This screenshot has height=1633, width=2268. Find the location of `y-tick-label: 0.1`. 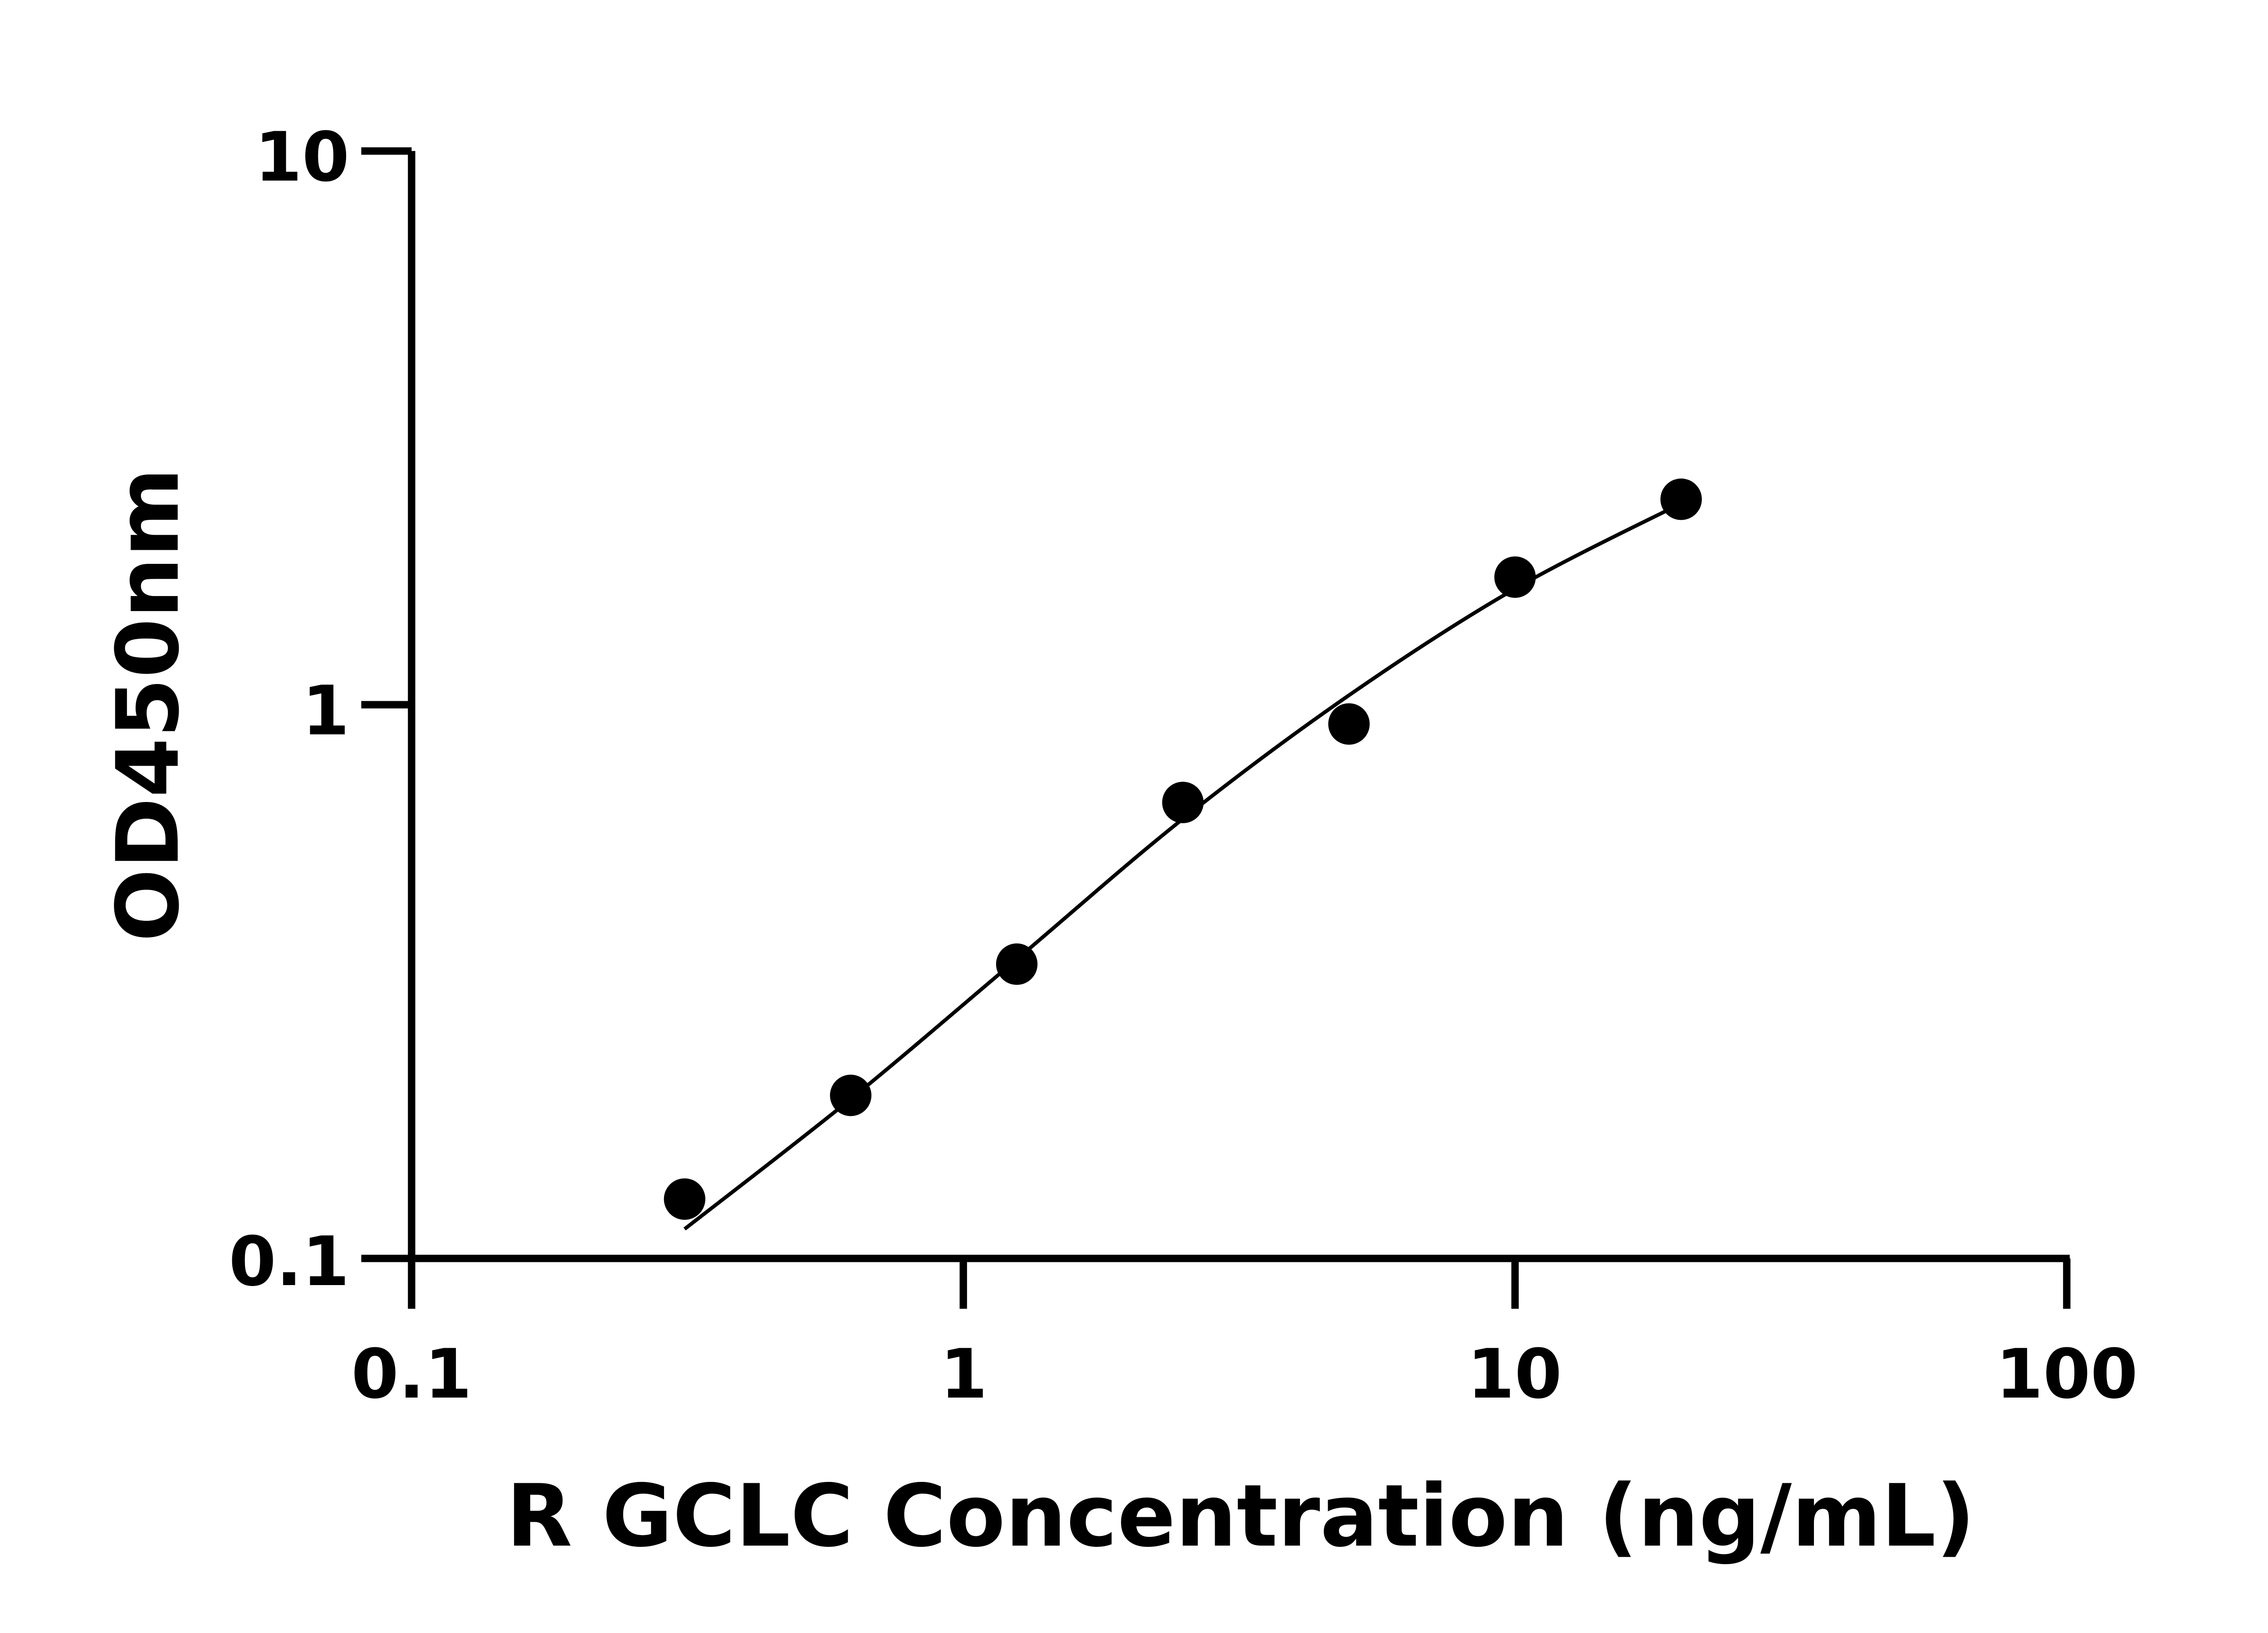

y-tick-label: 0.1 is located at coordinates (289, 1261).